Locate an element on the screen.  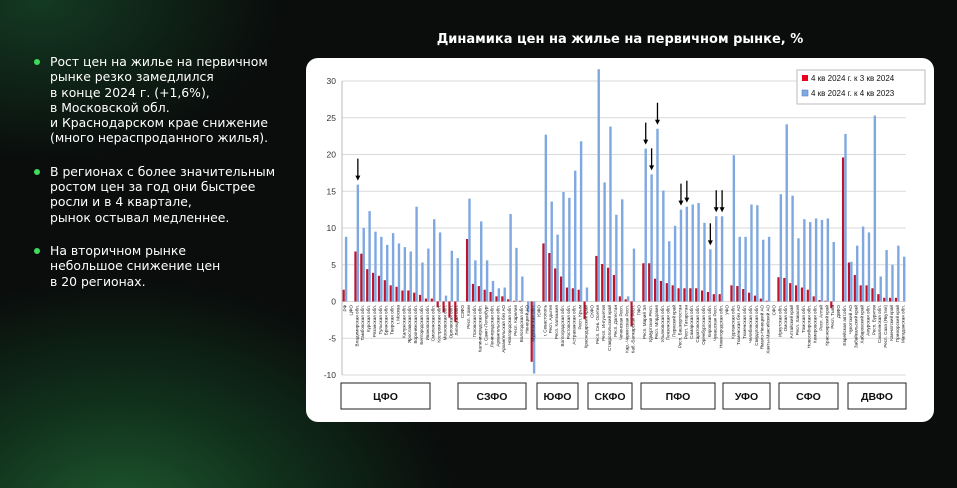
category-label: Липецкая обл. is located at coordinates (456, 320).